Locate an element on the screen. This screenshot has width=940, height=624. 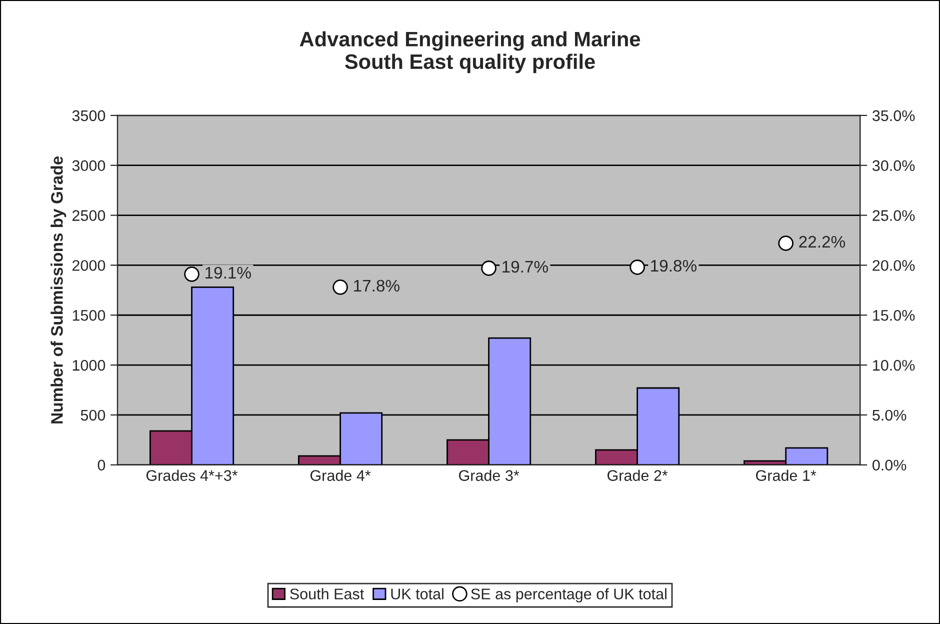
y2-tick-label: 5.0% is located at coordinates (889, 415).